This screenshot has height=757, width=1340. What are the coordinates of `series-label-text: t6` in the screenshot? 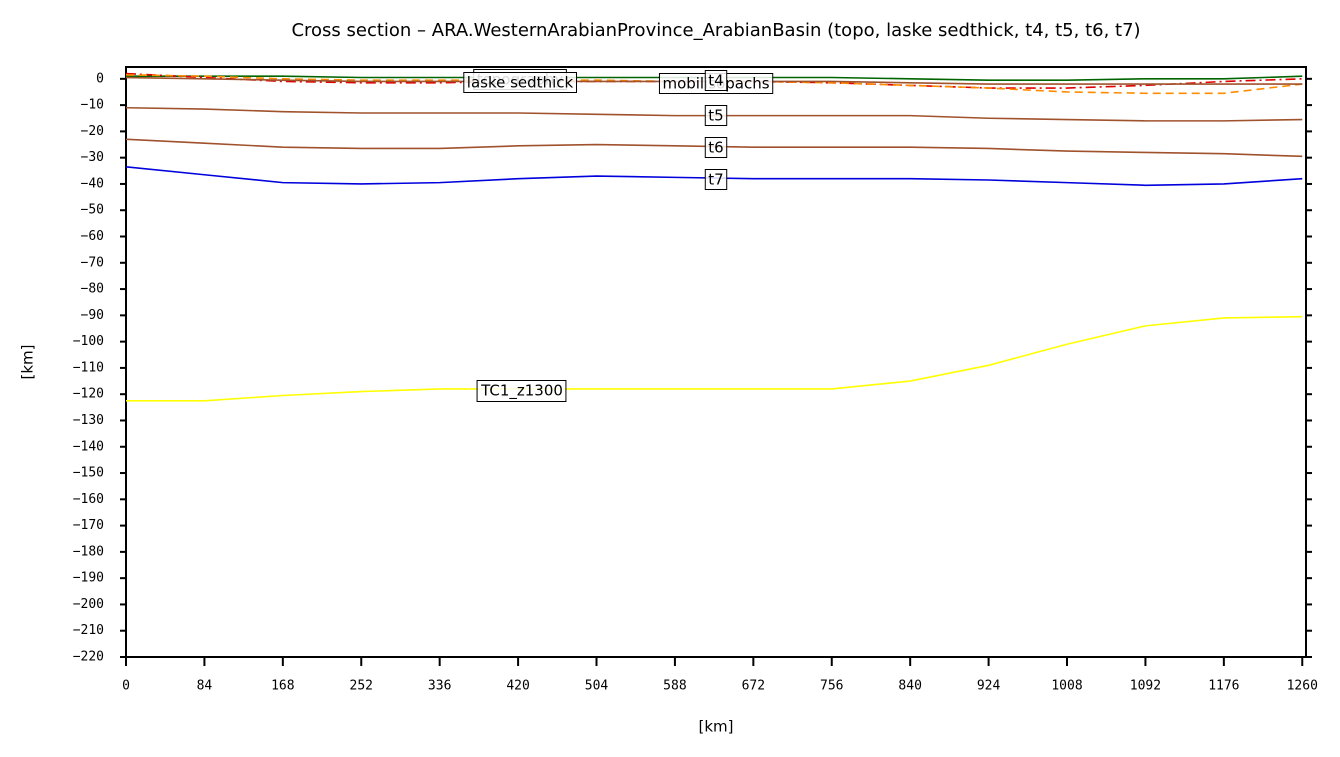 It's located at (715, 148).